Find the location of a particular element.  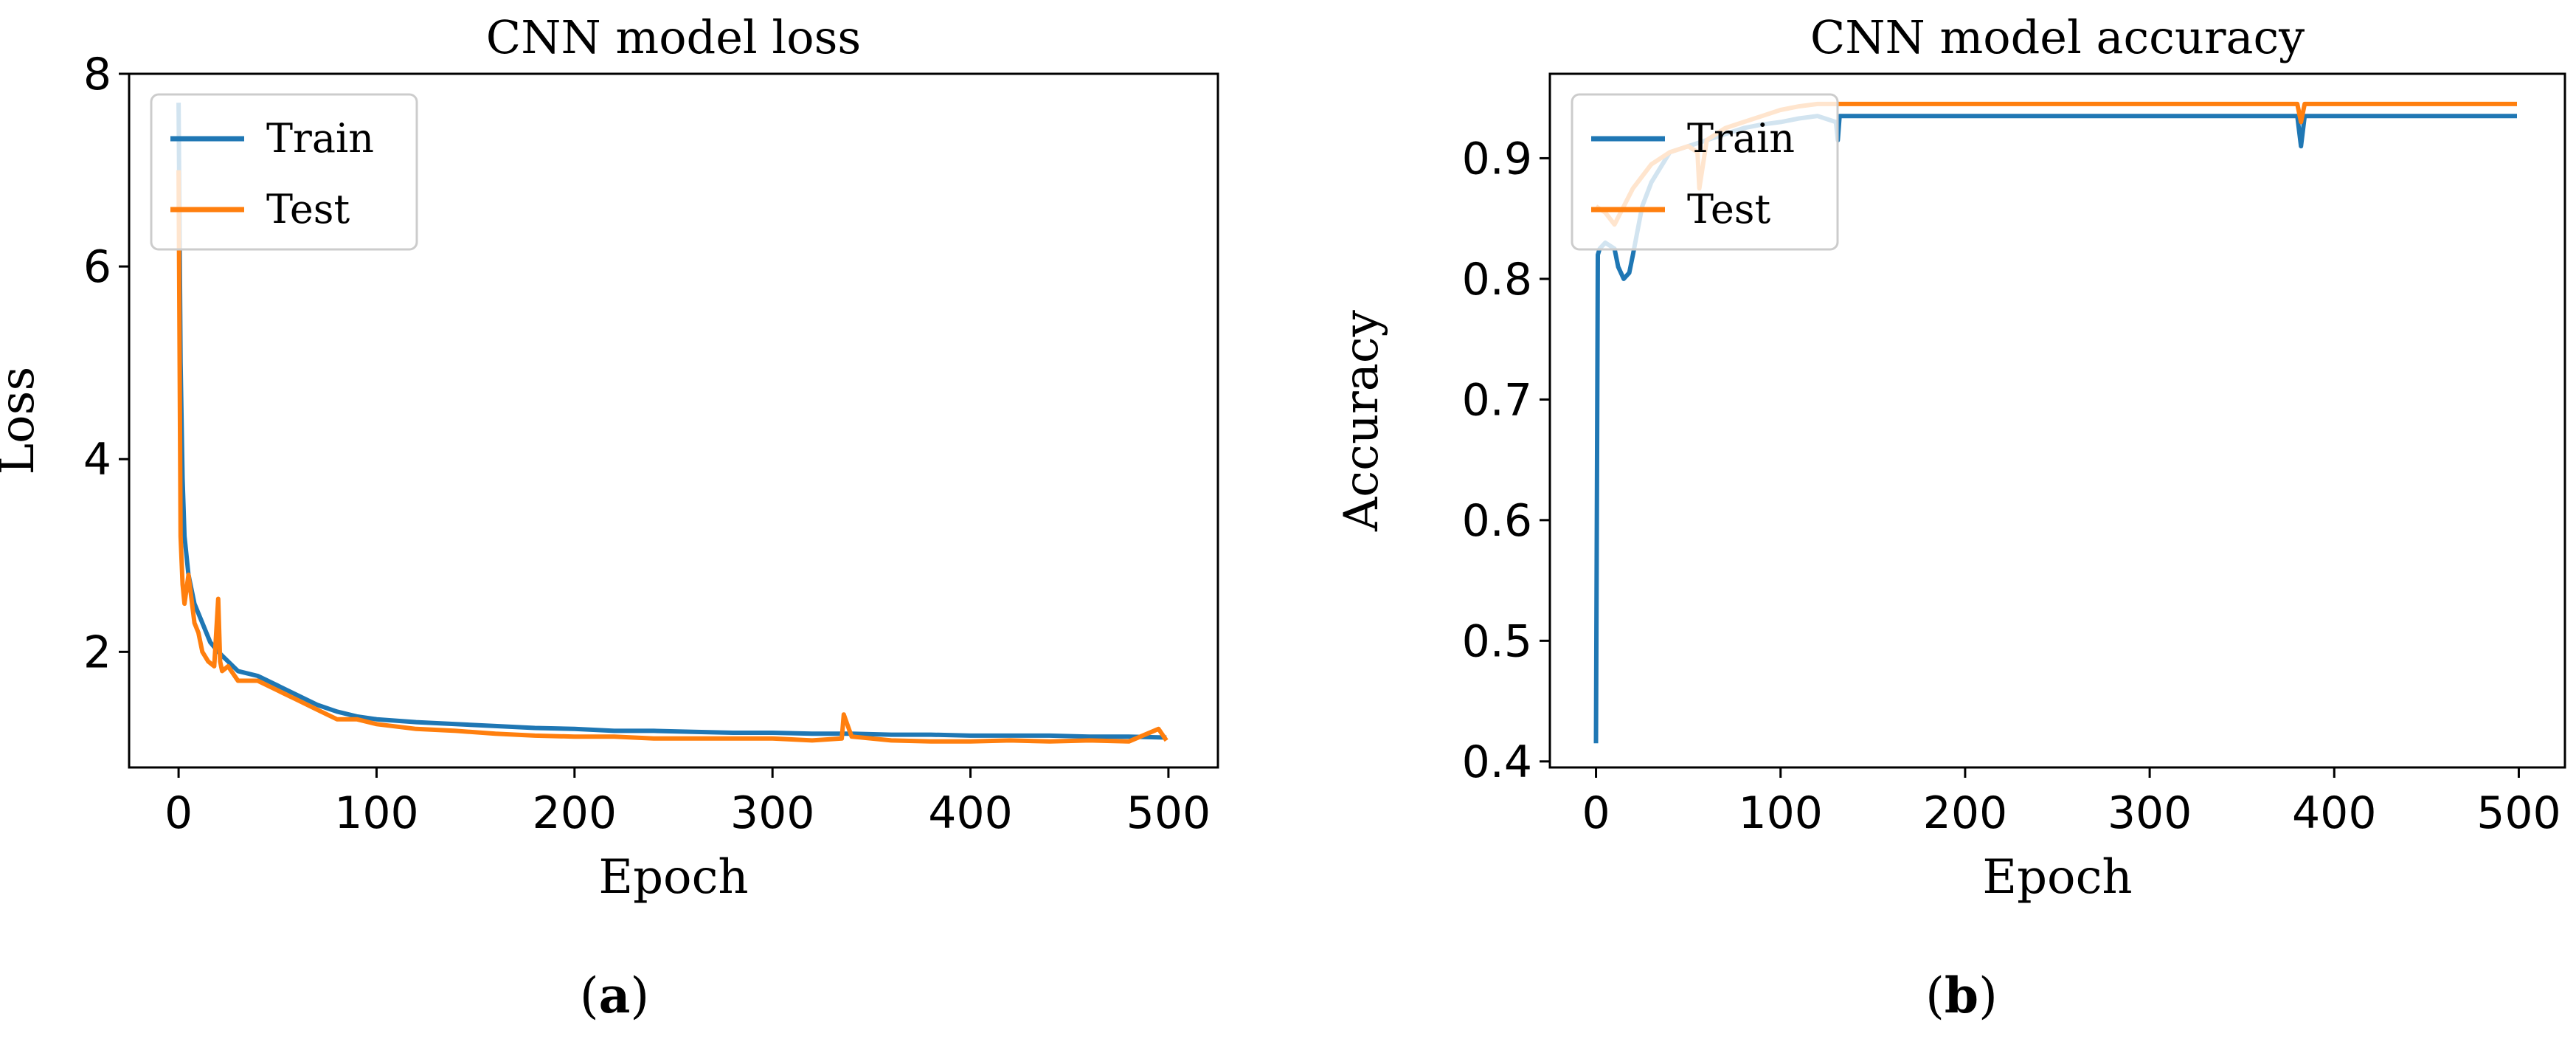

y-tick-label: 0.5 is located at coordinates (1497, 641).